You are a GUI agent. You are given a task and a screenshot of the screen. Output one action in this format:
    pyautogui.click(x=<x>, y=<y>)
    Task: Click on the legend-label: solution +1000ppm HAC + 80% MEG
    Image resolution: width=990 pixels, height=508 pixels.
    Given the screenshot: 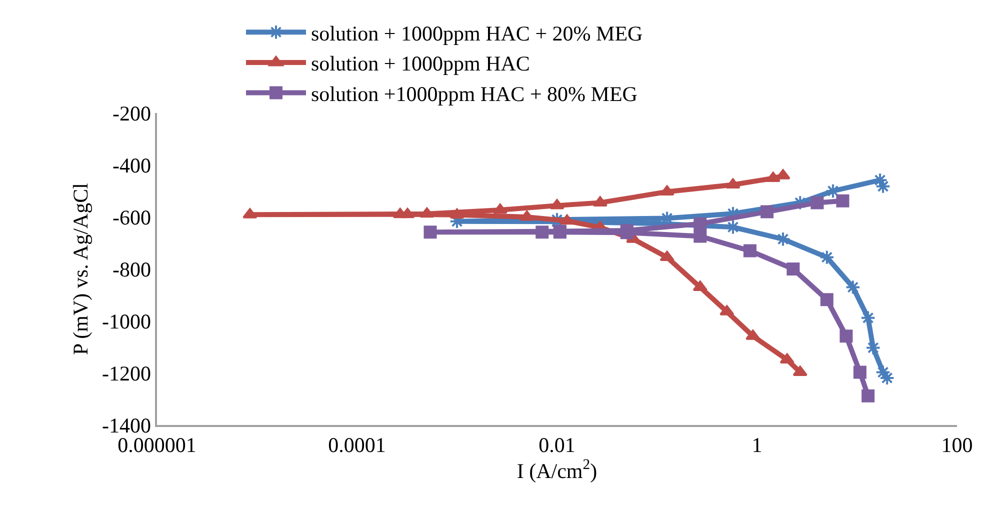 What is the action you would take?
    pyautogui.click(x=474, y=94)
    